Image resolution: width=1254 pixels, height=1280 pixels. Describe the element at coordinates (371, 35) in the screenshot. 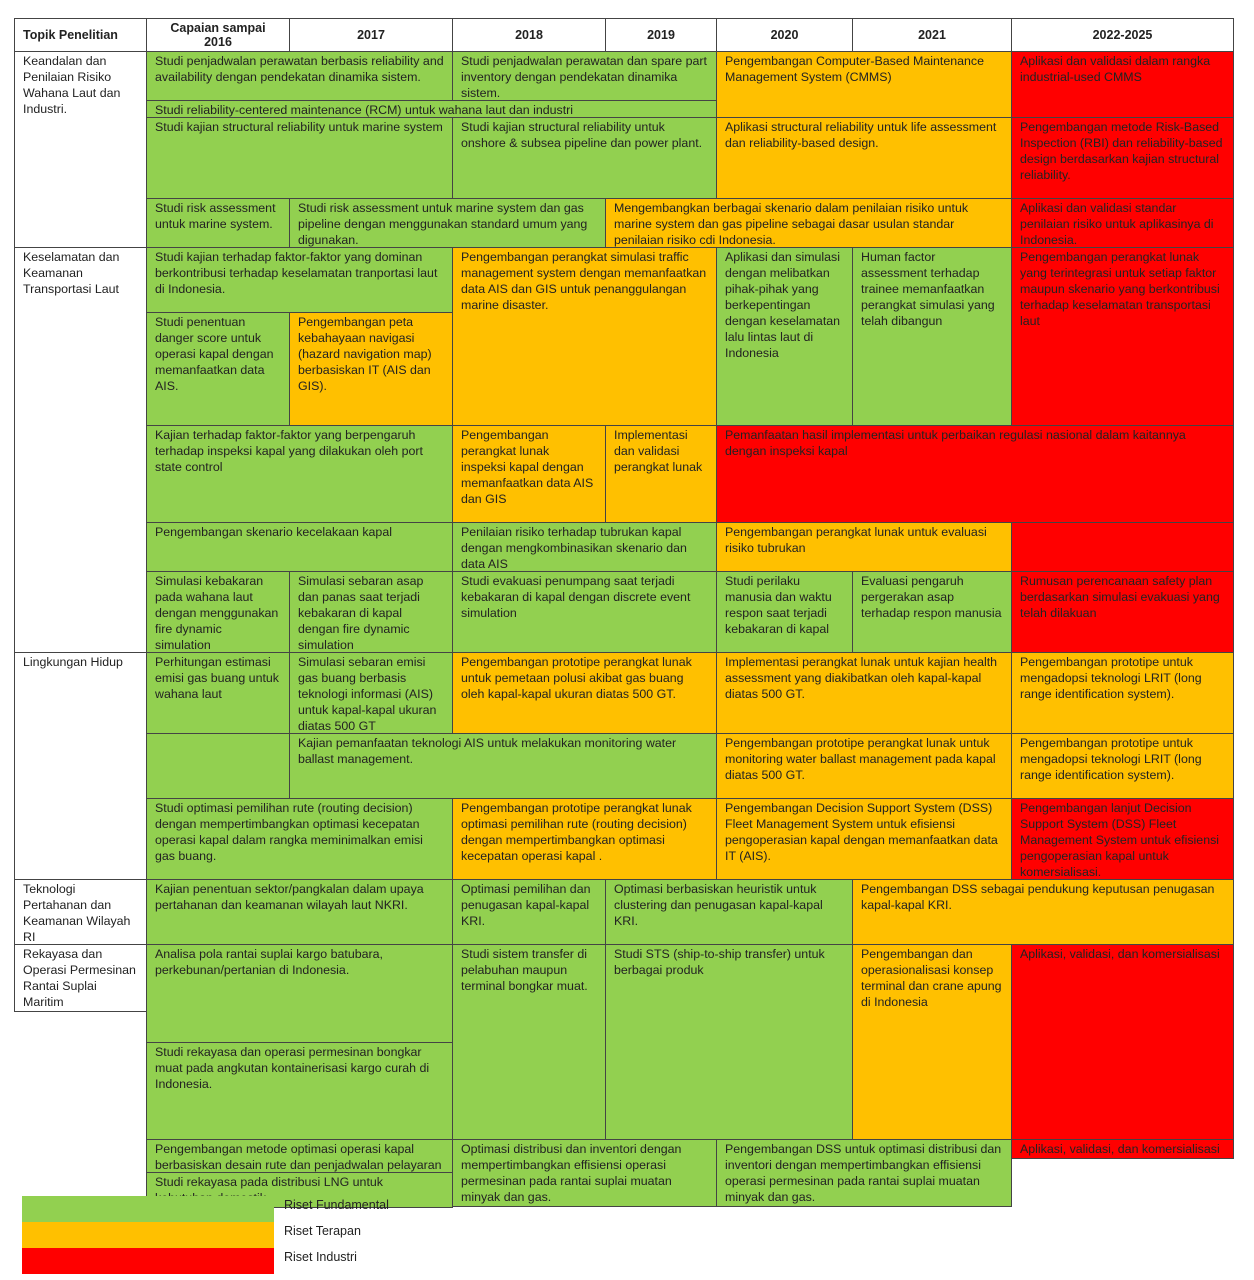

I see `header-2017: 2017` at that location.